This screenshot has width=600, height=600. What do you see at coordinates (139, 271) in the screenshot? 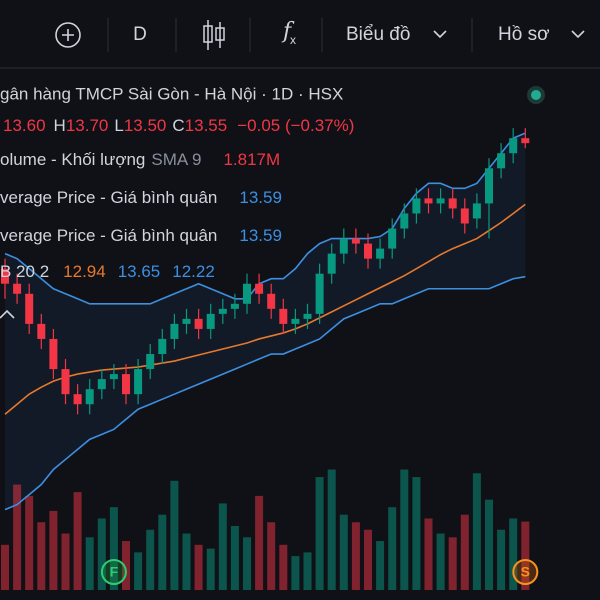
I see `bb-upper: 13.65` at bounding box center [139, 271].